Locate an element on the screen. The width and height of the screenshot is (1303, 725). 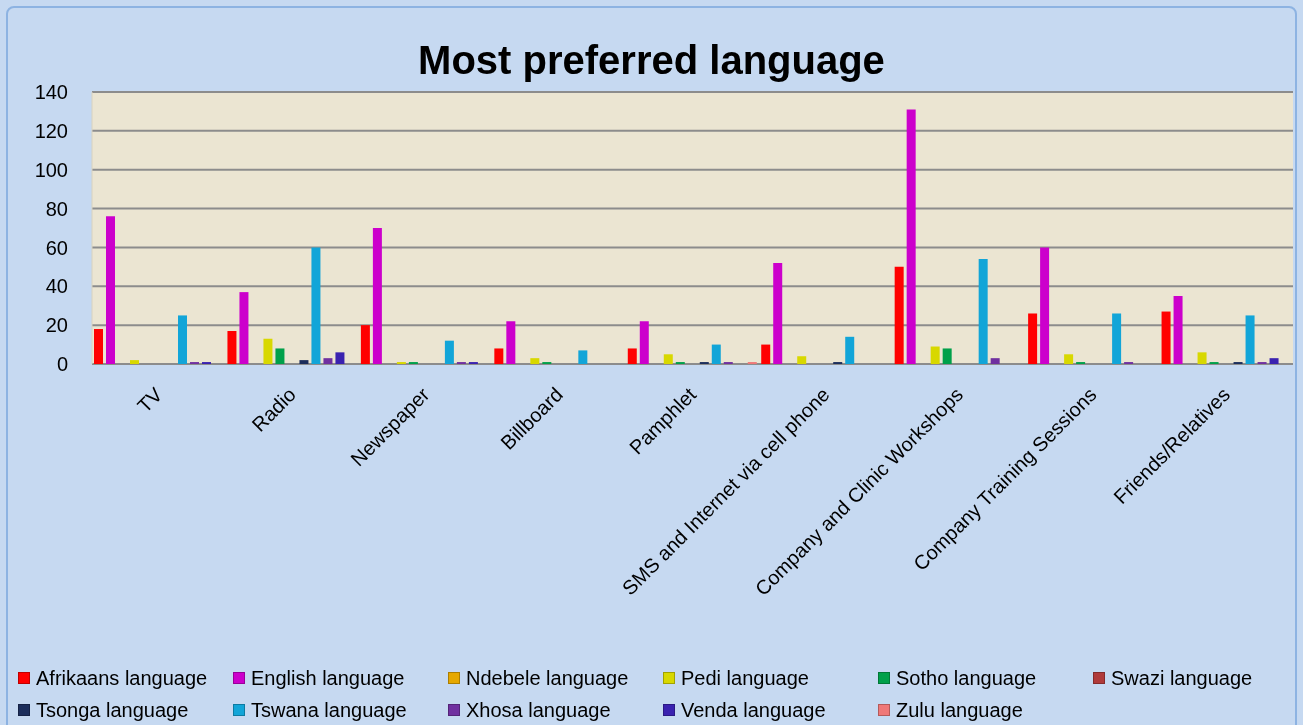
legend-label: Pedi language is located at coordinates (745, 678).